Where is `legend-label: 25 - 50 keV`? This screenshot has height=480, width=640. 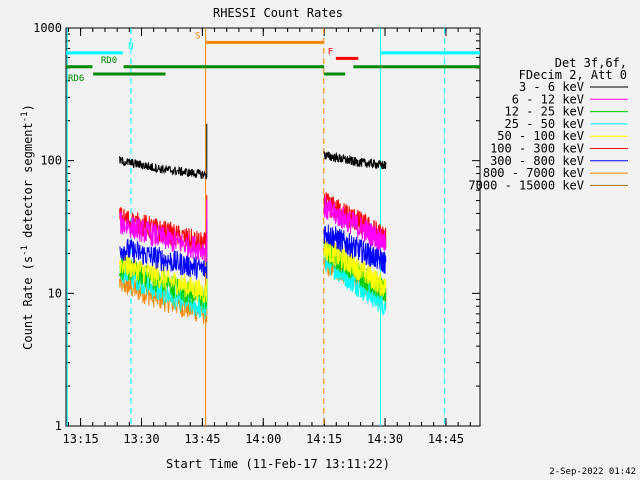
legend-label: 25 - 50 keV is located at coordinates (544, 124).